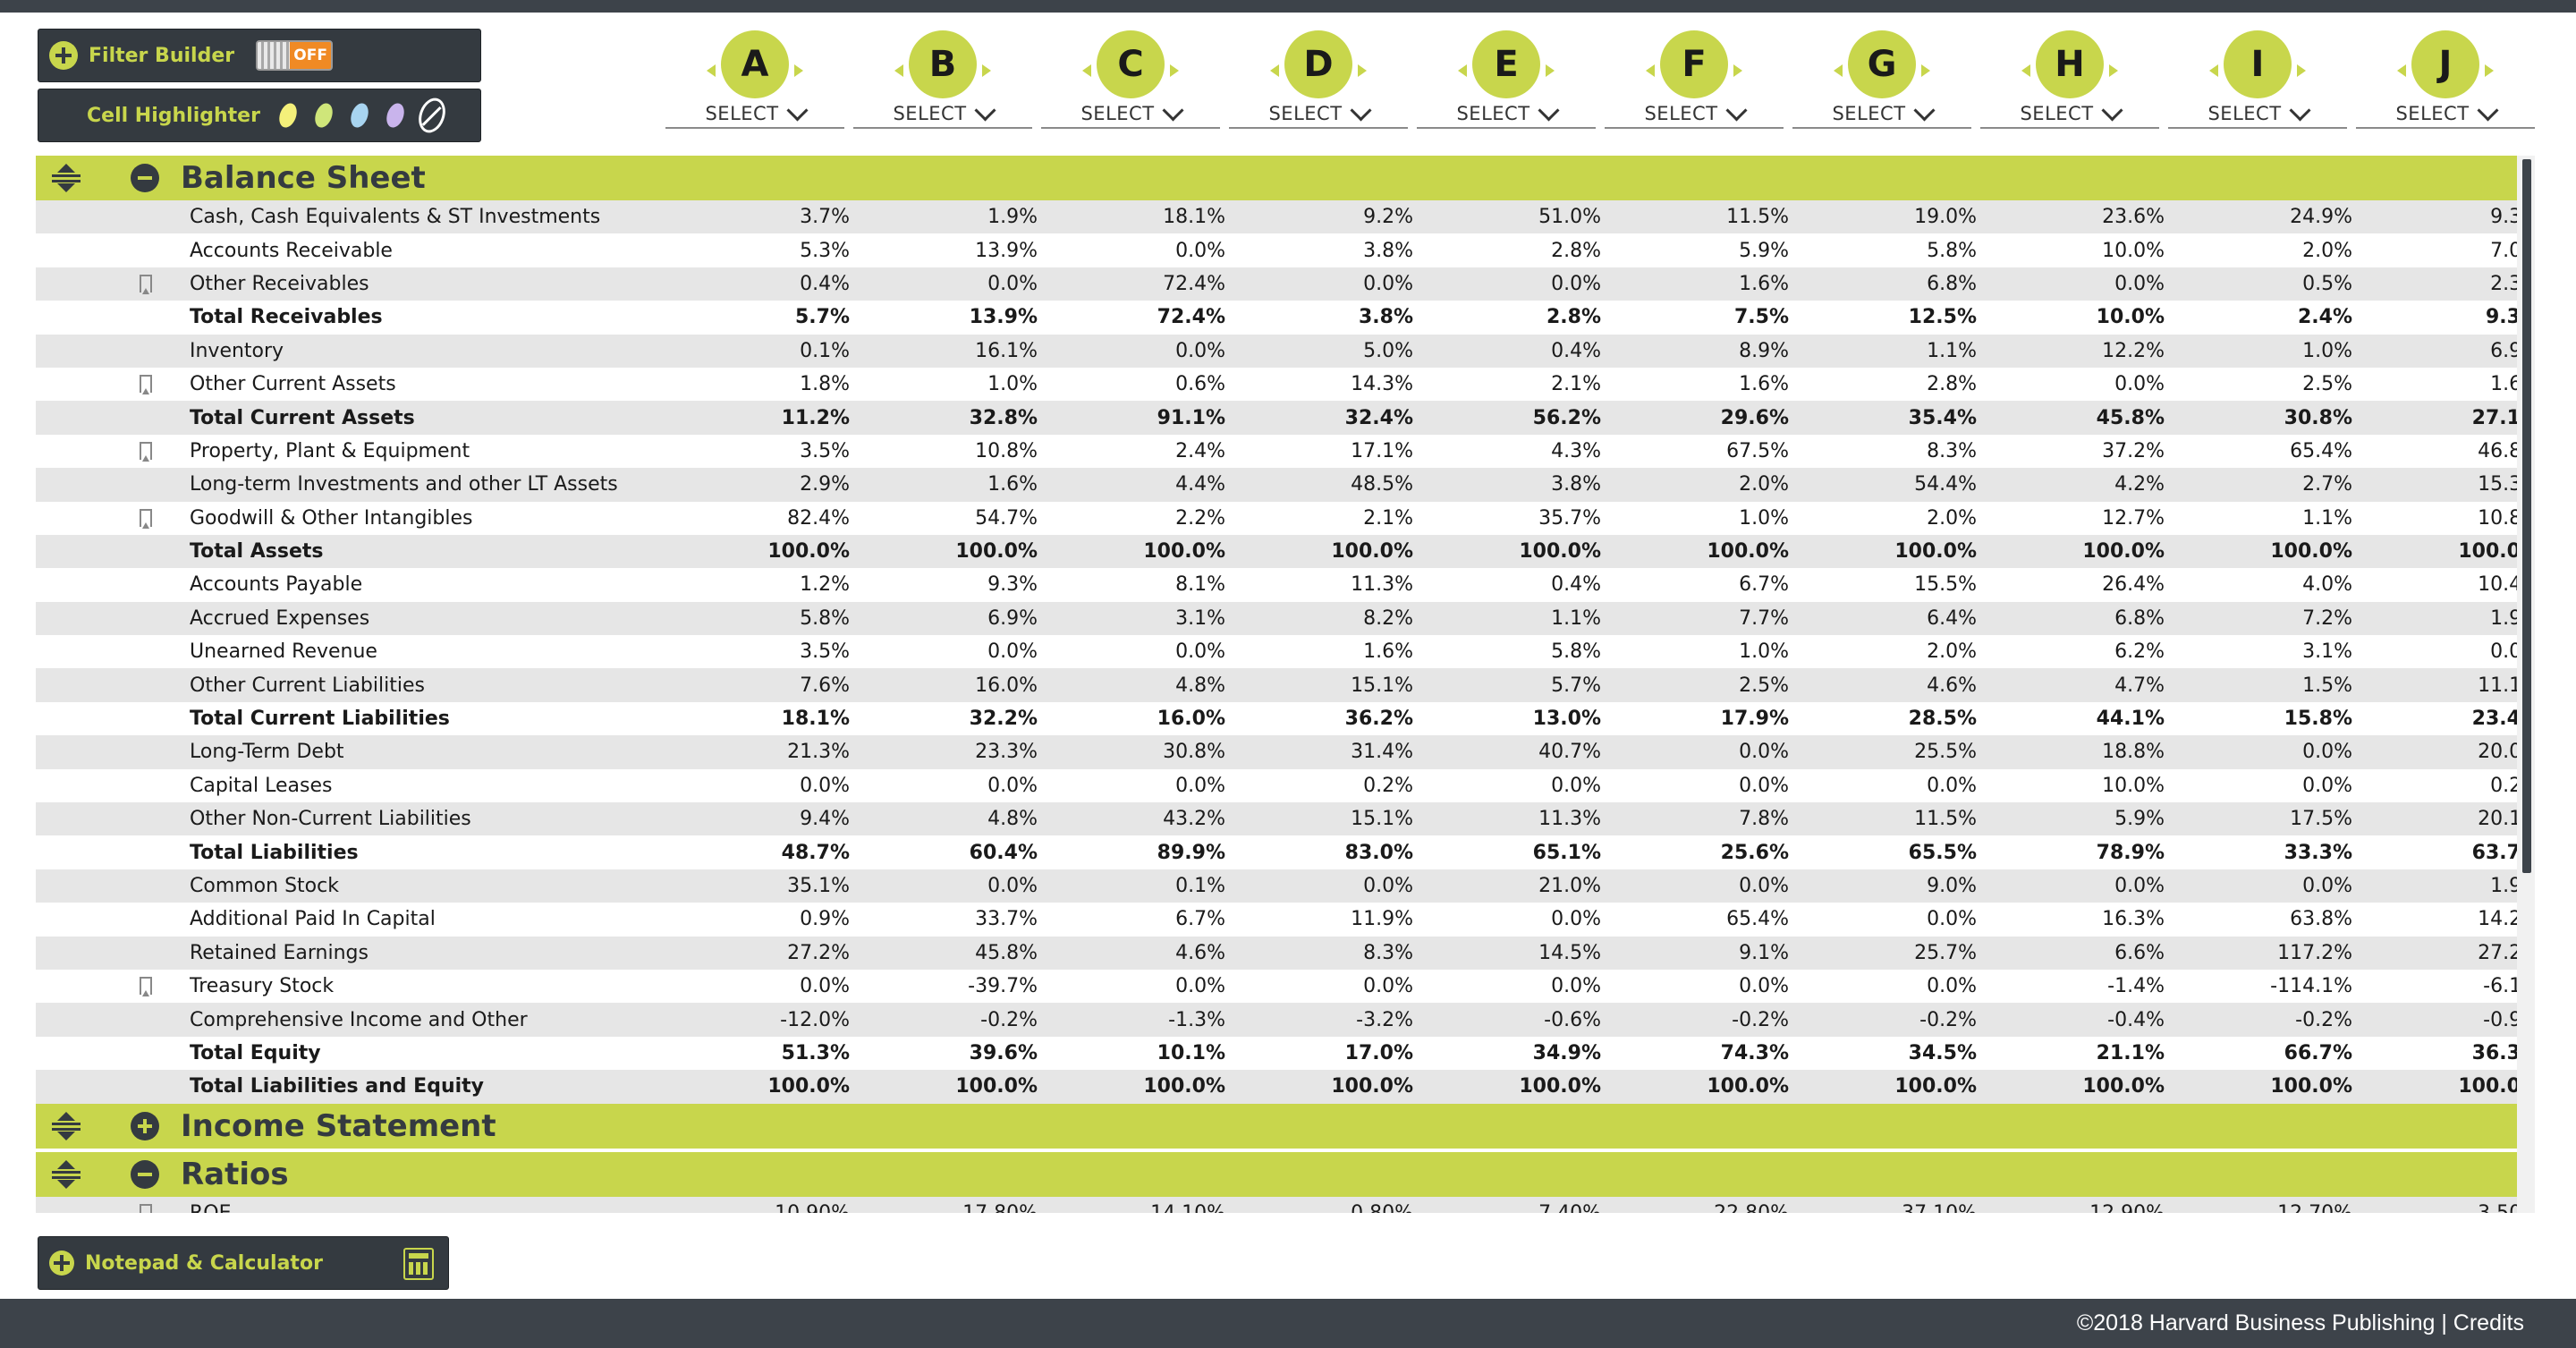 The width and height of the screenshot is (2576, 1348). Describe the element at coordinates (949, 919) in the screenshot. I see `value-cell: 33.7%` at that location.